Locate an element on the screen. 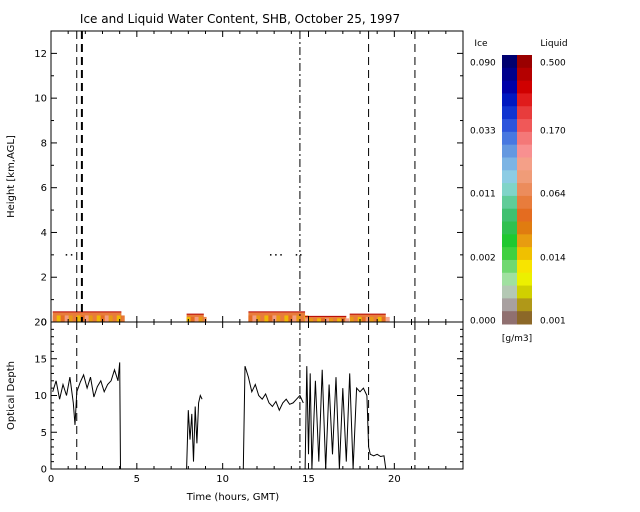 The height and width of the screenshot is (512, 640). optical-depth-axis-label: Optical Depth is located at coordinates (11, 395).